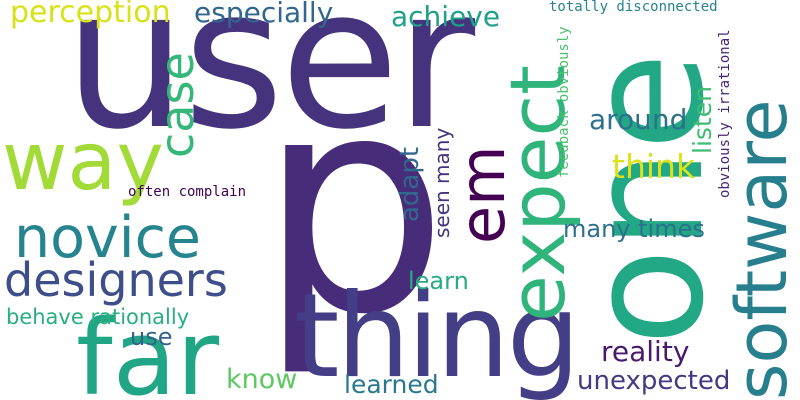 This screenshot has width=800, height=400. I want to click on word-think: think, so click(654, 166).